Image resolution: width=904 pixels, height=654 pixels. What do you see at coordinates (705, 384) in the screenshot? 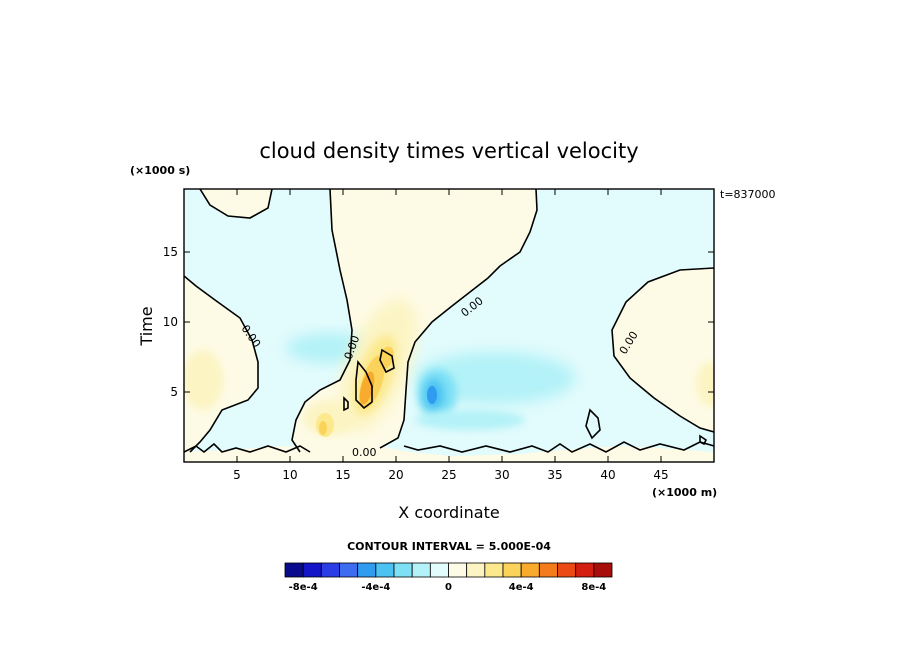
I see `positive-blob-right-edge` at bounding box center [705, 384].